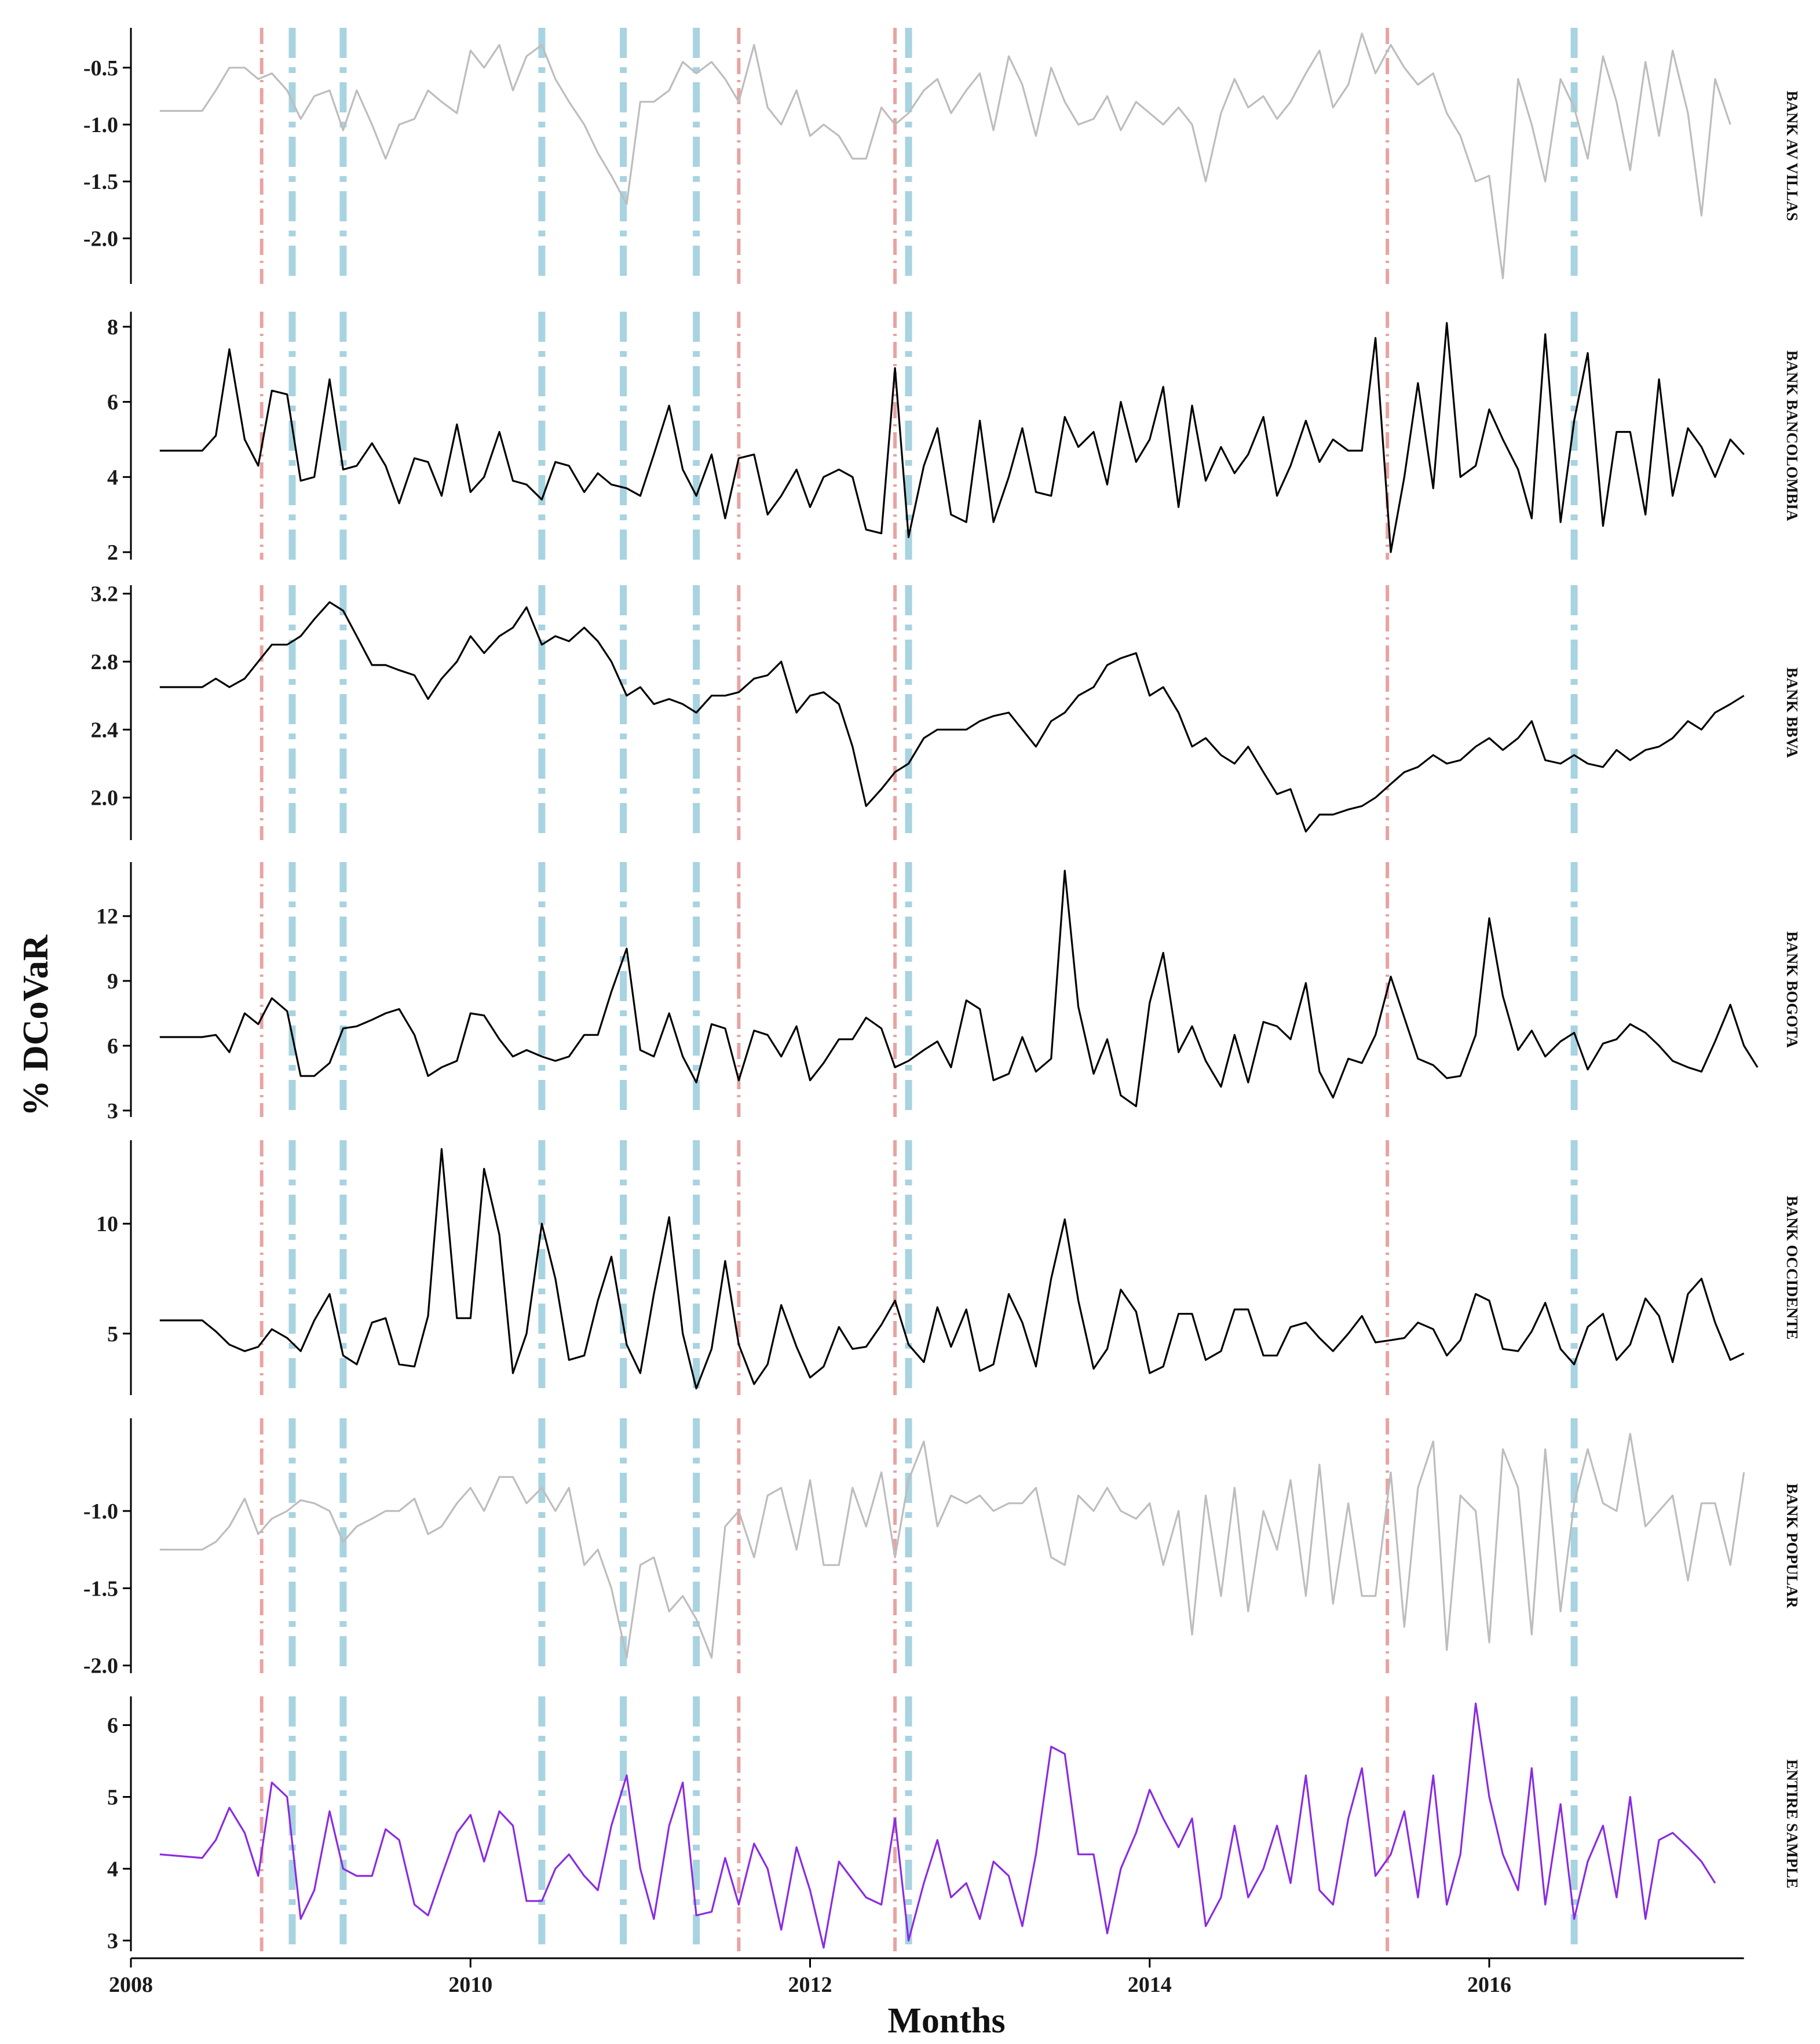 Image resolution: width=1820 pixels, height=2044 pixels. I want to click on panel-2: 2.0 2.4 2.8 3.2 BANK BBVA, so click(946, 711).